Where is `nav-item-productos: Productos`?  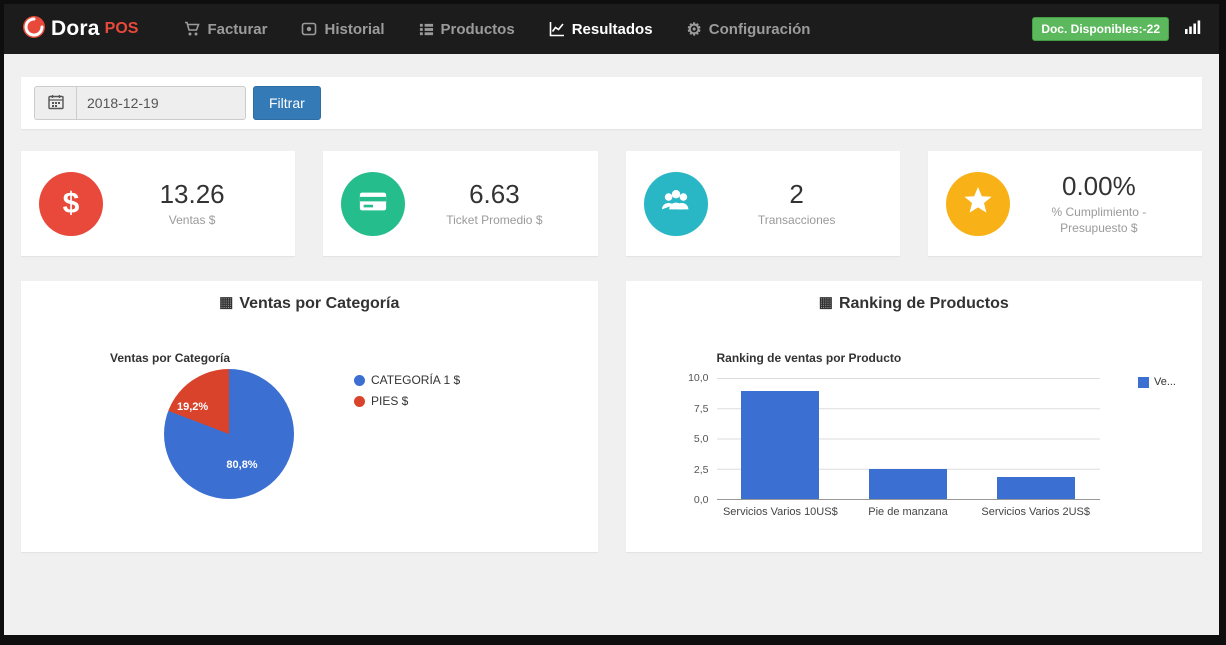
nav-item-productos: Productos is located at coordinates (467, 29).